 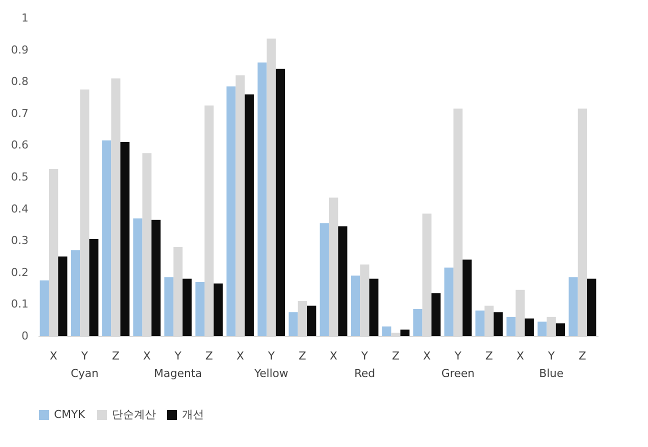 What do you see at coordinates (19, 209) in the screenshot?
I see `y-tick-label: 0.4` at bounding box center [19, 209].